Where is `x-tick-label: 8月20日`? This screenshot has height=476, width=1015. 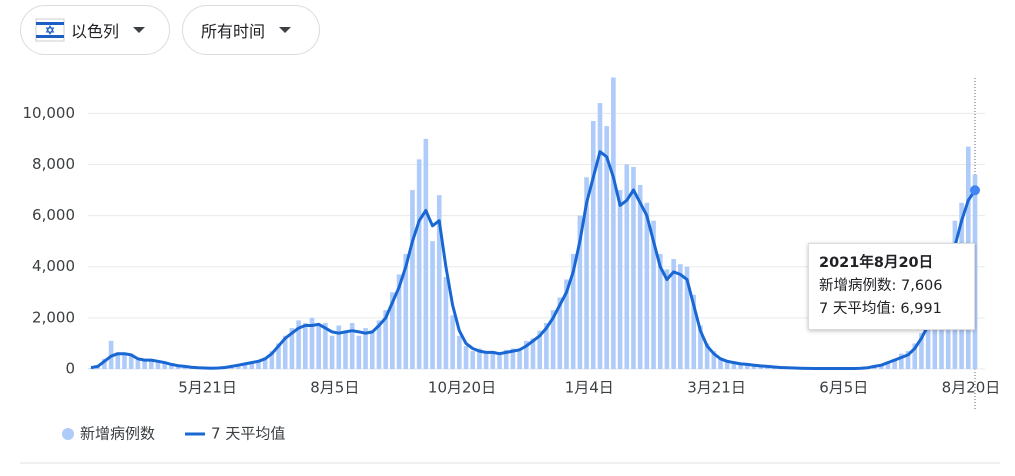
x-tick-label: 8月20日 is located at coordinates (971, 388).